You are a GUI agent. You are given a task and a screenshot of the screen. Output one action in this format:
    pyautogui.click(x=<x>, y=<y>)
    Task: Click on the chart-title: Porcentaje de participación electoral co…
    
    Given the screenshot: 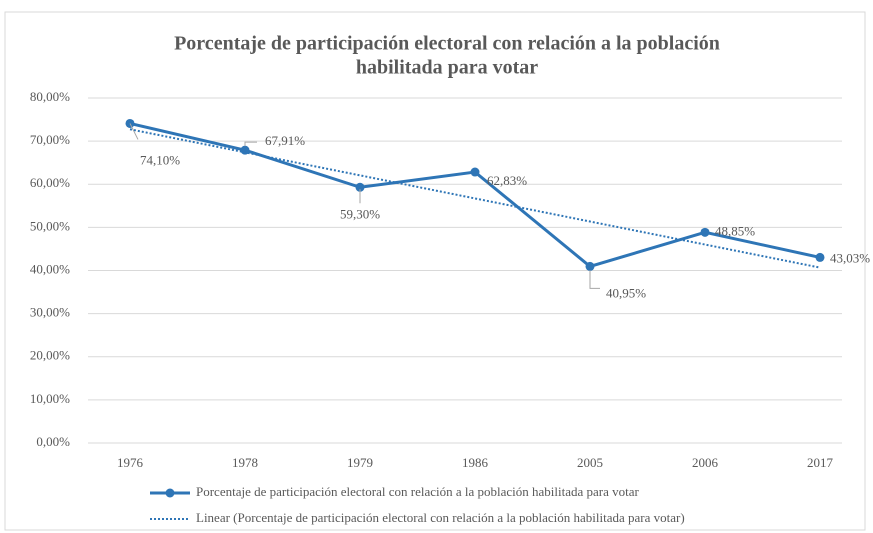 What is the action you would take?
    pyautogui.click(x=447, y=44)
    